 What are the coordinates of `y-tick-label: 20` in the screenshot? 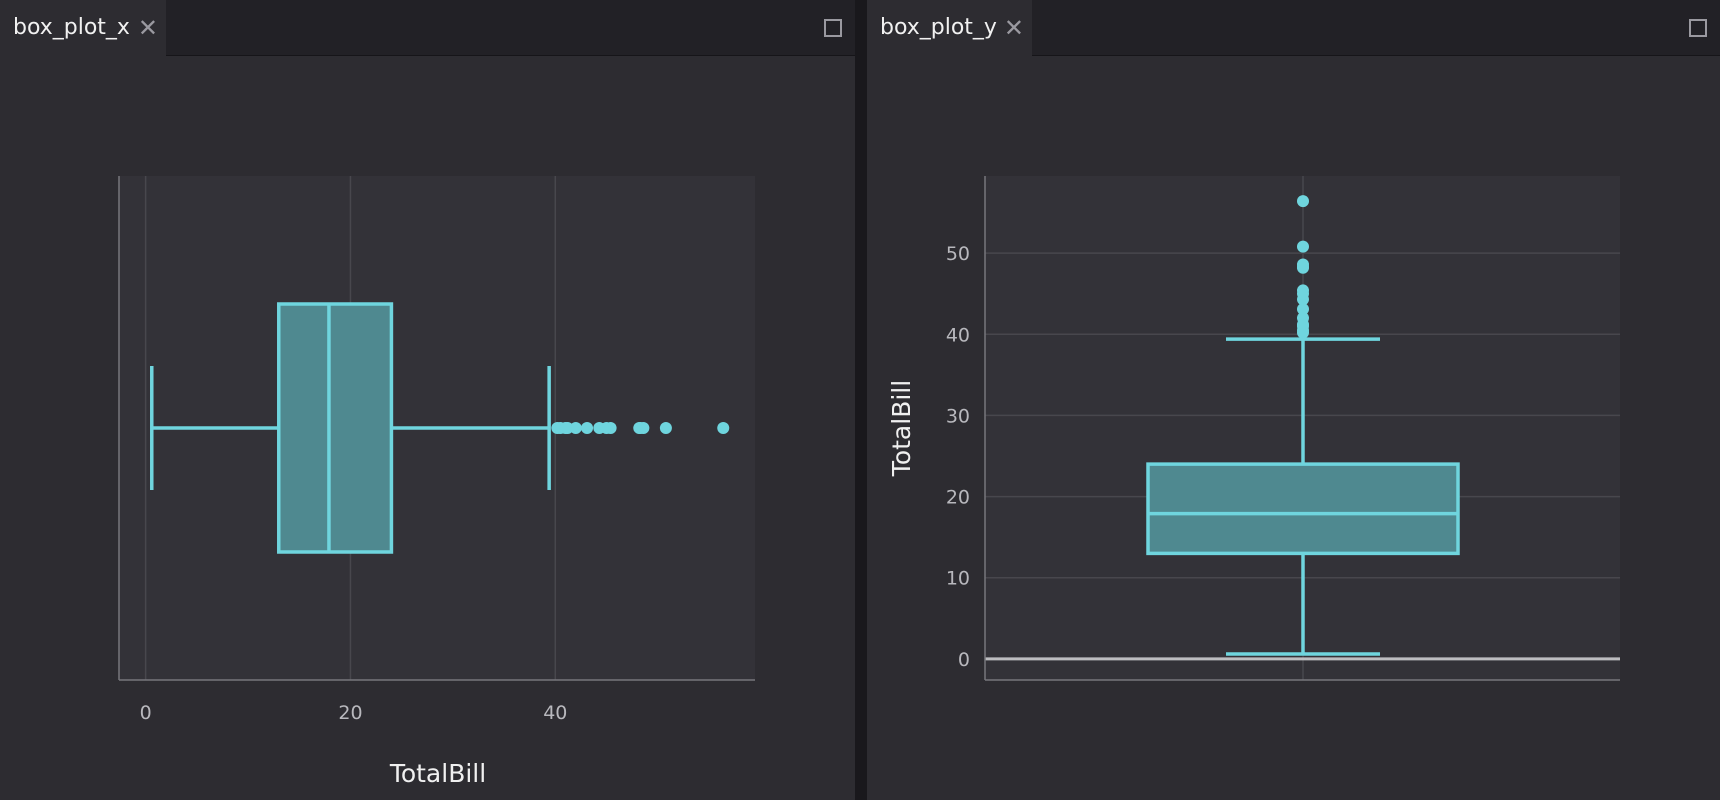 It's located at (958, 498).